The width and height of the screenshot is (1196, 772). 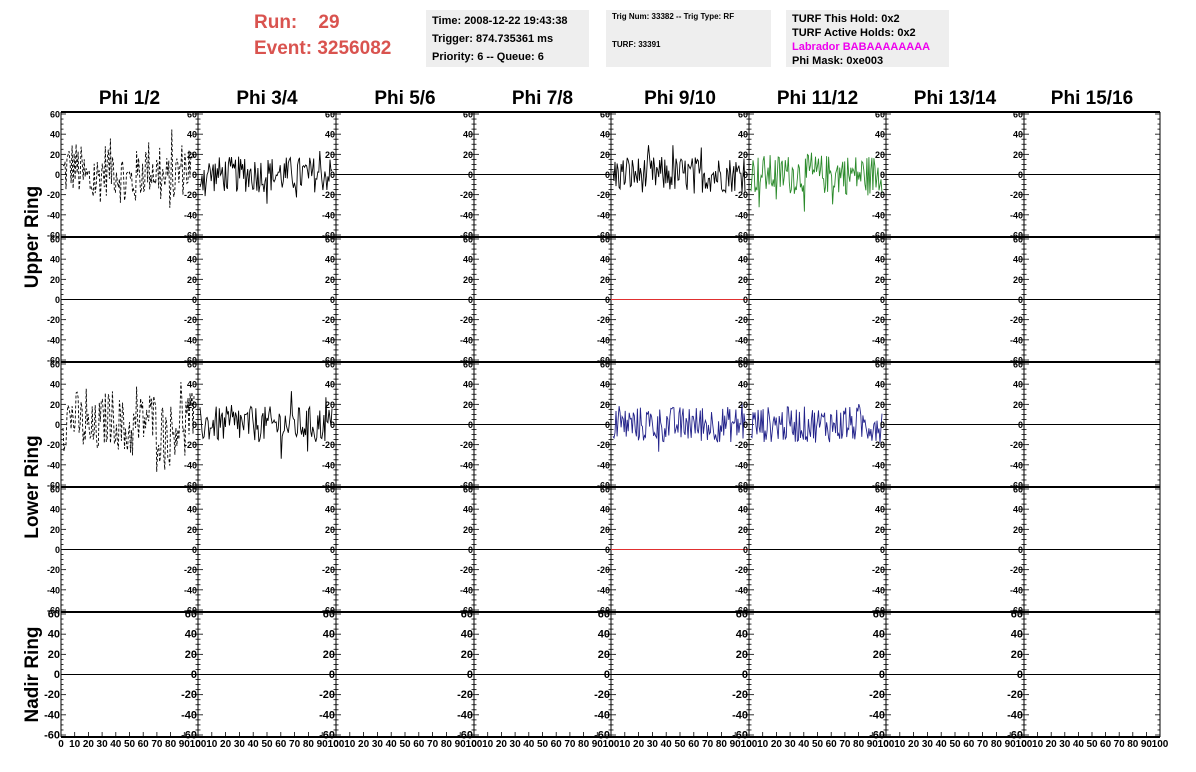 I want to click on x-tick-label: 90, so click(x=1011, y=744).